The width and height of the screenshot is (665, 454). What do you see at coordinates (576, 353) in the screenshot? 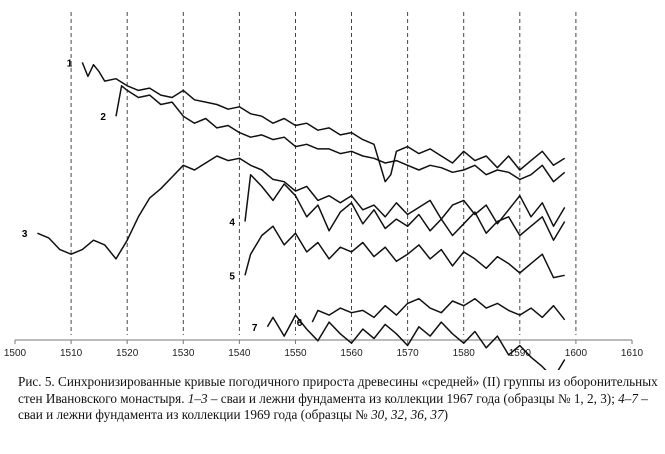
I see `x-tick-label-1600: 1600` at bounding box center [576, 353].